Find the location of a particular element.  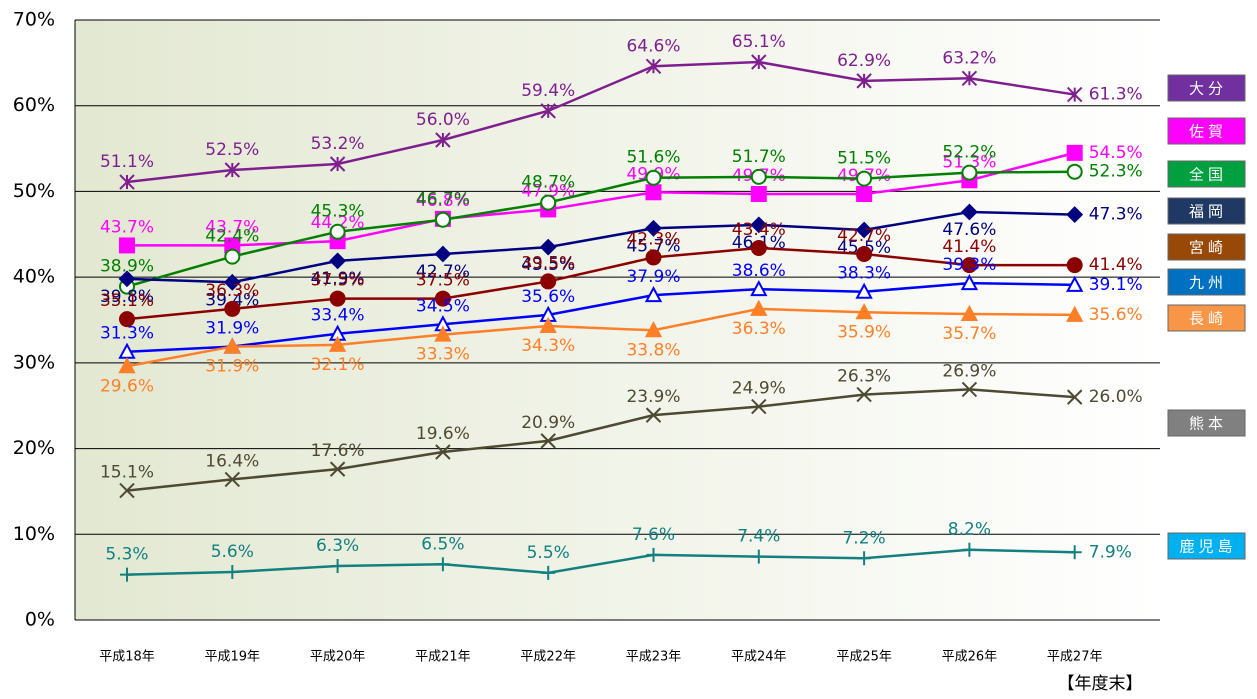

value-label: 31.9% is located at coordinates (232, 367).